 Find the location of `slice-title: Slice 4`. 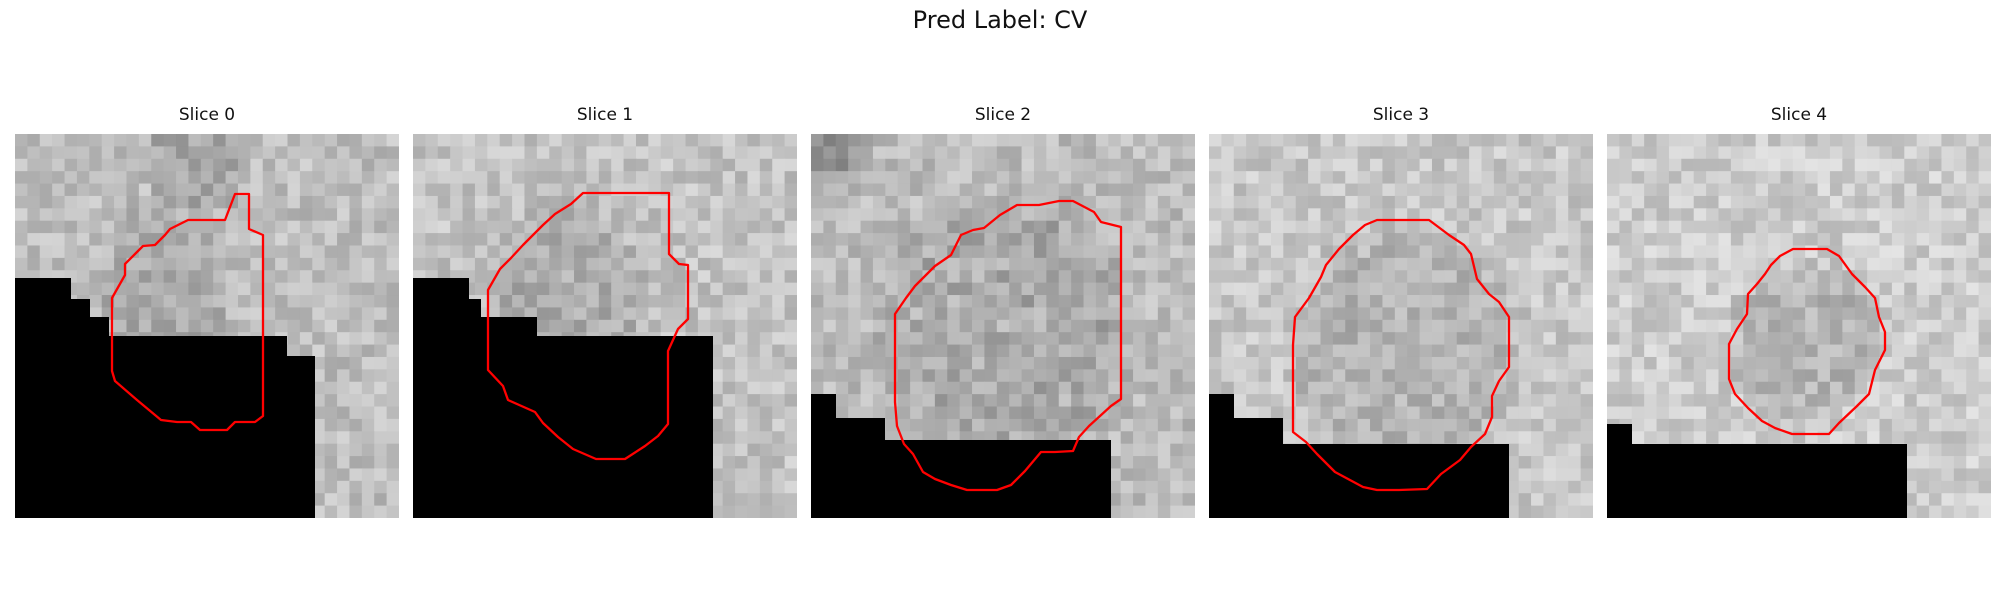

slice-title: Slice 4 is located at coordinates (1799, 115).